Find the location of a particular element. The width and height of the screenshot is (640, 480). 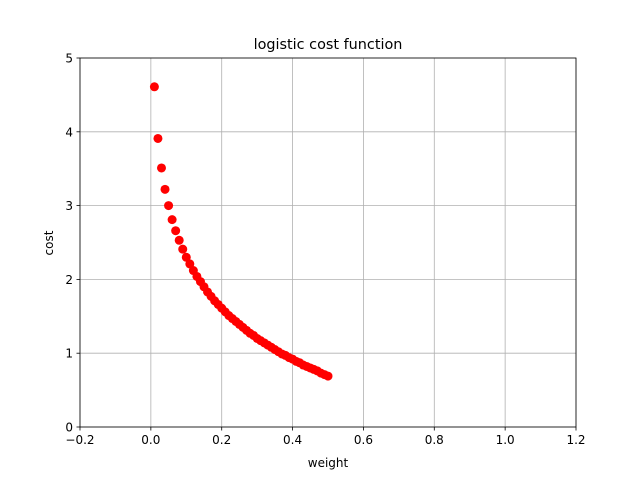

x-tick-label: 1.0 is located at coordinates (505, 440).